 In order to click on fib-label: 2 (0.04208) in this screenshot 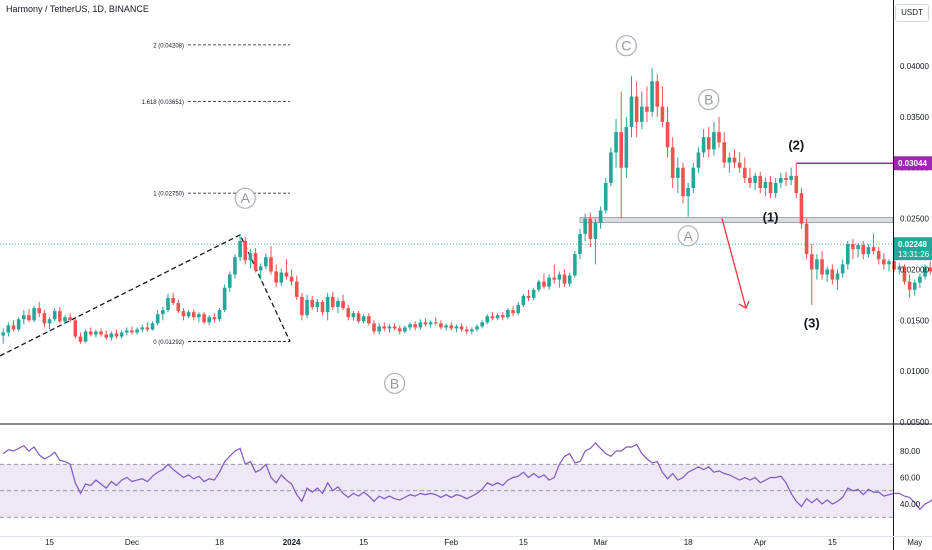, I will do `click(168, 46)`.